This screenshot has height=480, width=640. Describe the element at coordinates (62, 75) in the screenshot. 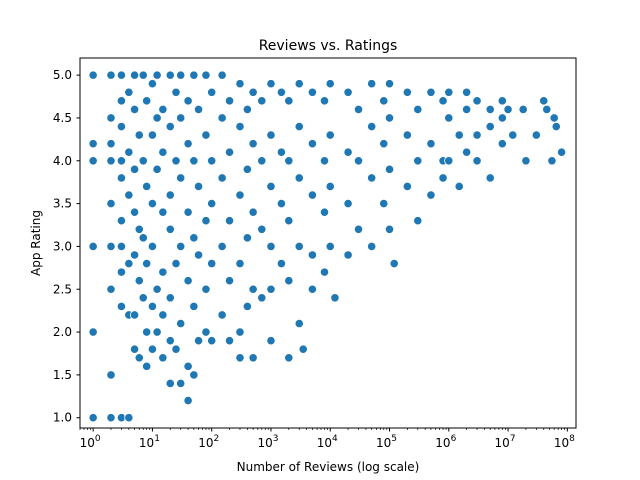

I see `y-tick-label: 5.0` at that location.